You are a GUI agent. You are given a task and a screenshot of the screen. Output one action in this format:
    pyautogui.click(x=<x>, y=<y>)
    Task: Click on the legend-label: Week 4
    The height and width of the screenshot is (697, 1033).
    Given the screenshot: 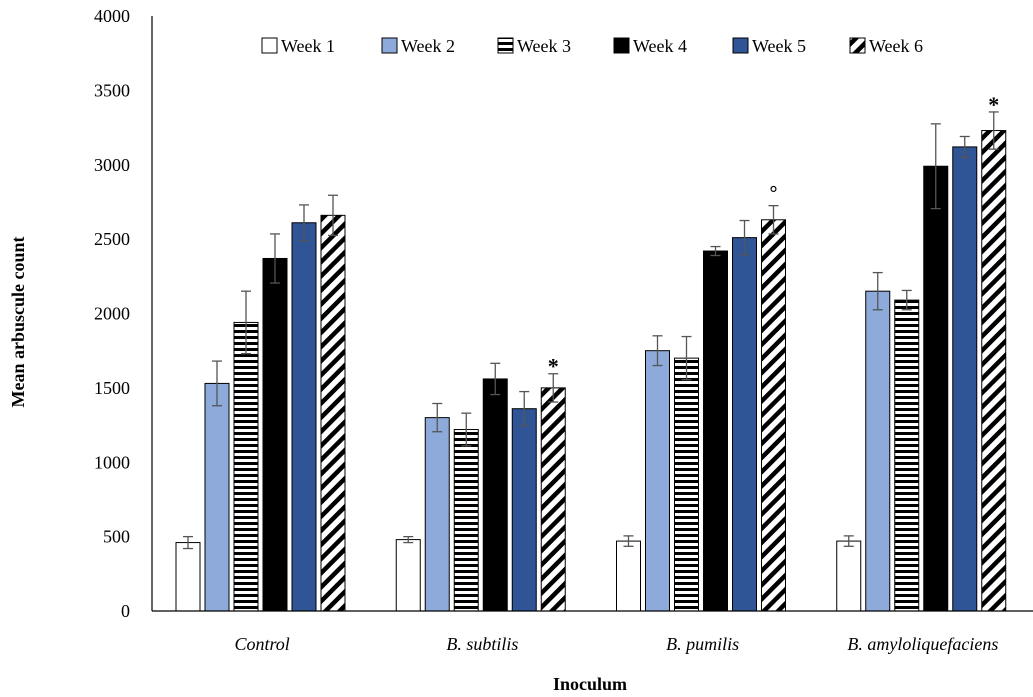 What is the action you would take?
    pyautogui.click(x=660, y=46)
    